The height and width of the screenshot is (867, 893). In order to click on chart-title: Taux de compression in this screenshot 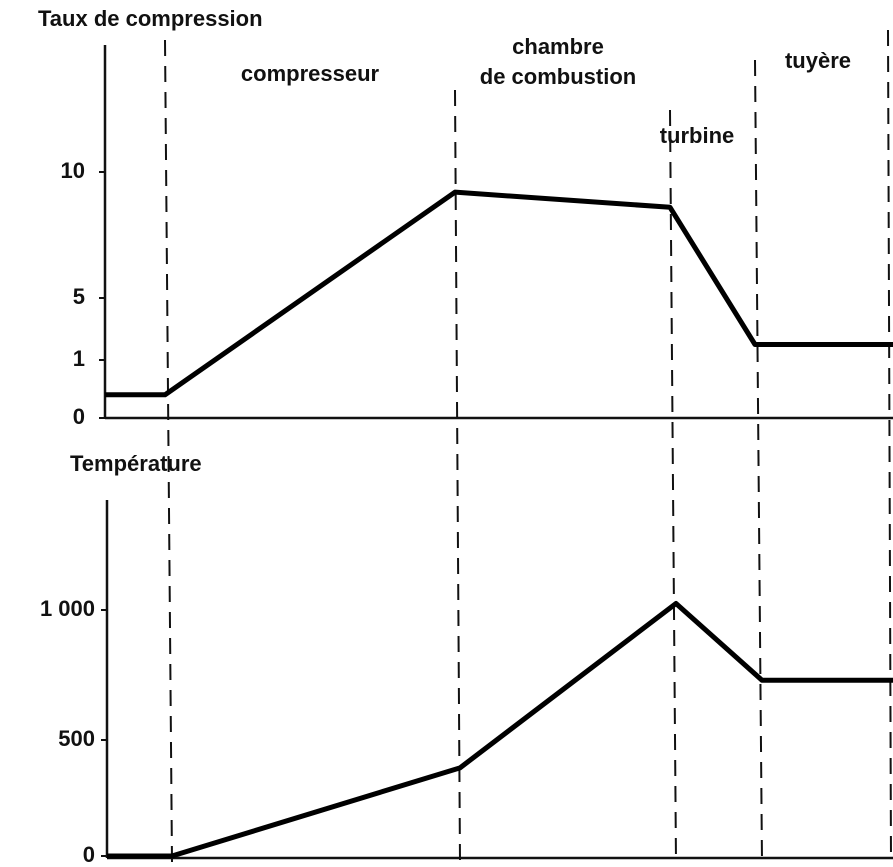, I will do `click(150, 18)`.